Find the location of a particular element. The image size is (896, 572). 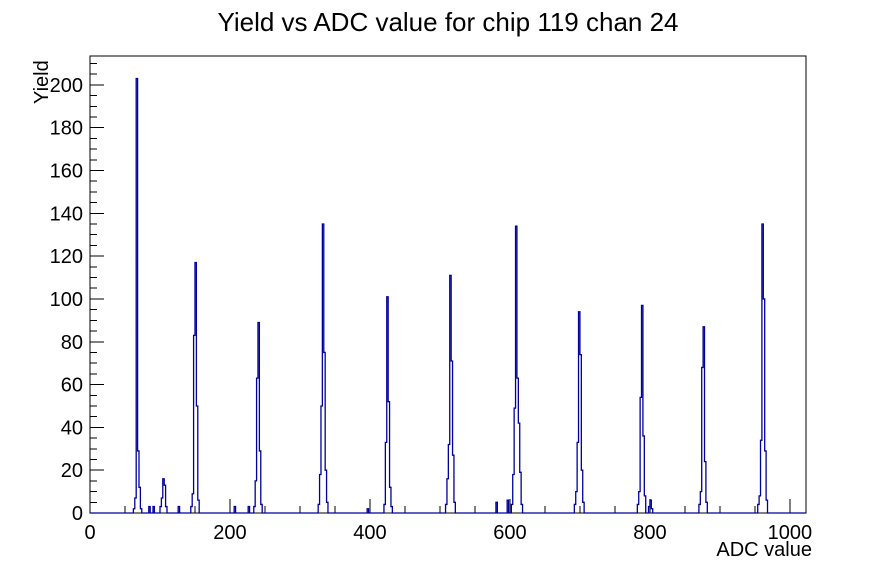

y-tick-label: 160 is located at coordinates (66, 172).